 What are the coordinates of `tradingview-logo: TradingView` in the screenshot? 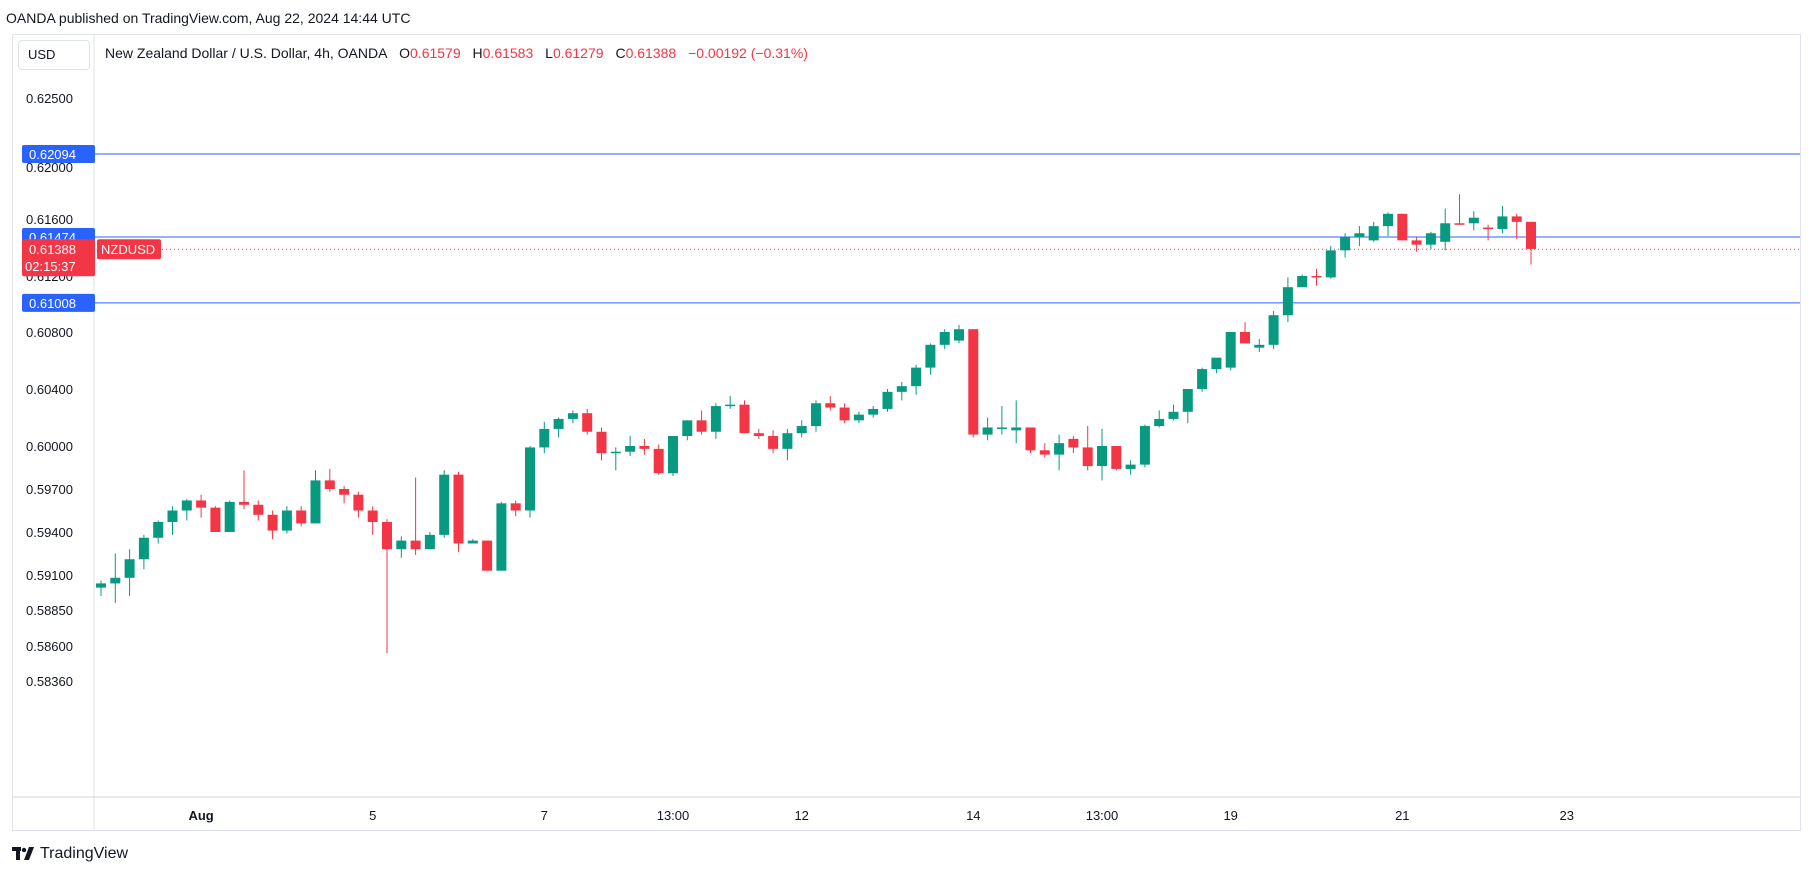 It's located at (70, 854).